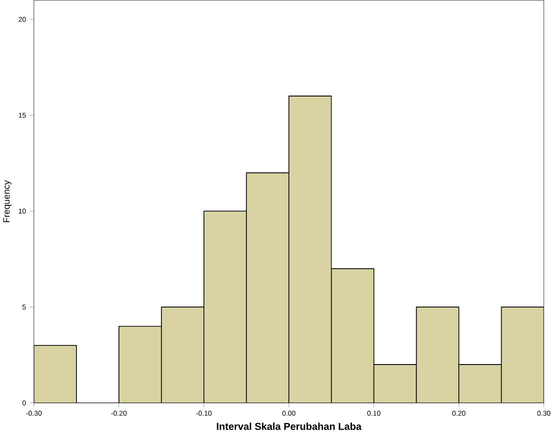 The image size is (554, 433). Describe the element at coordinates (7, 201) in the screenshot. I see `y-axis-title: Frequency` at that location.